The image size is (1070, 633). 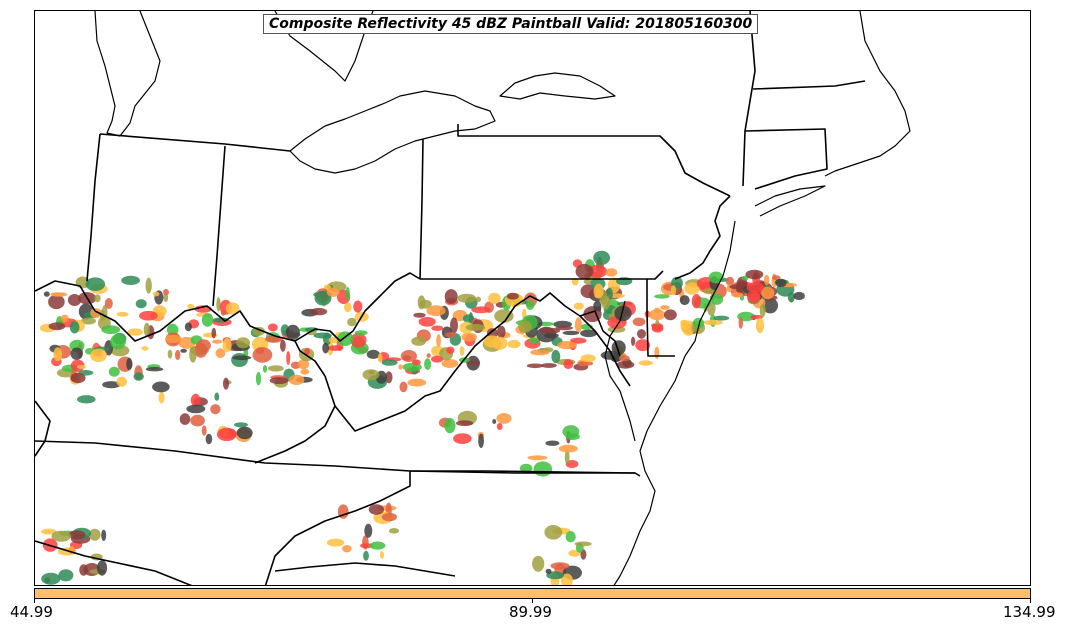 I want to click on oh-pa-border, so click(x=421, y=209).